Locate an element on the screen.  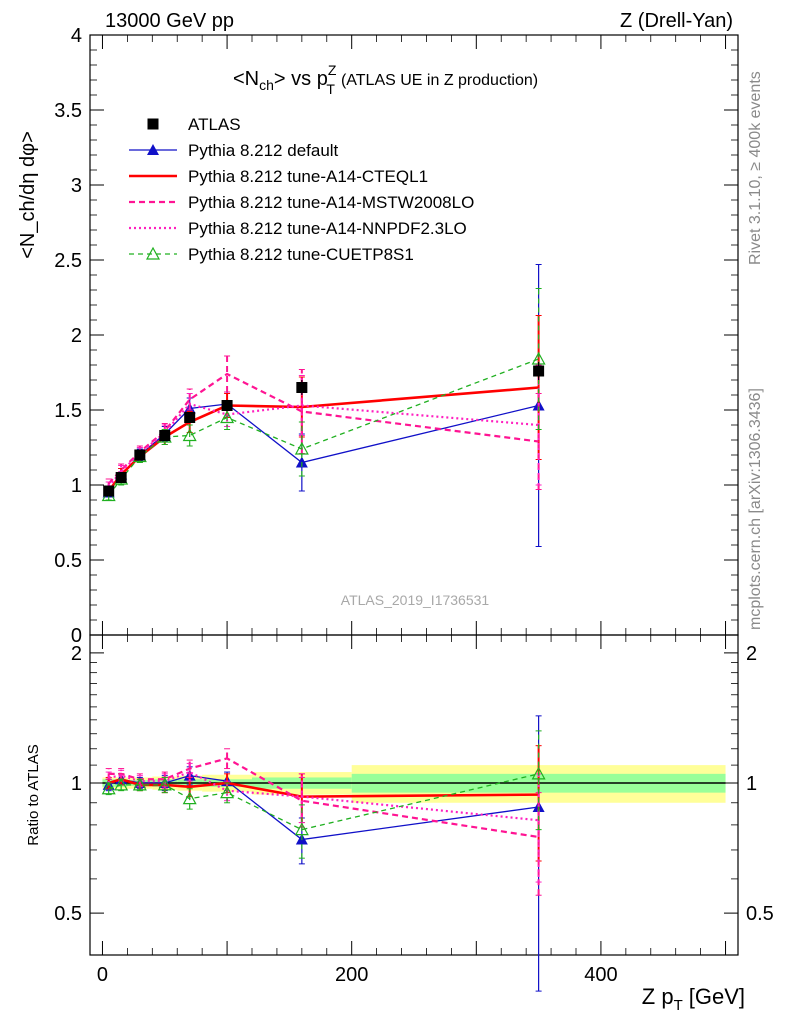
chart-title: <Nch> vs pZ T (ATLAS UE in Z production) is located at coordinates (385, 79).